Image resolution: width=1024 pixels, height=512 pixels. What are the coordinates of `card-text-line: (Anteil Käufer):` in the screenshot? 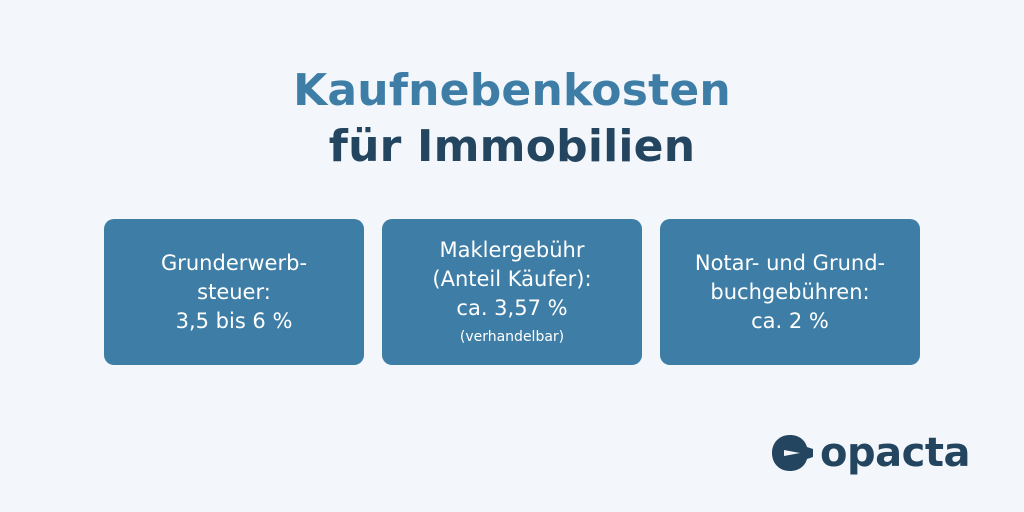 It's located at (512, 279).